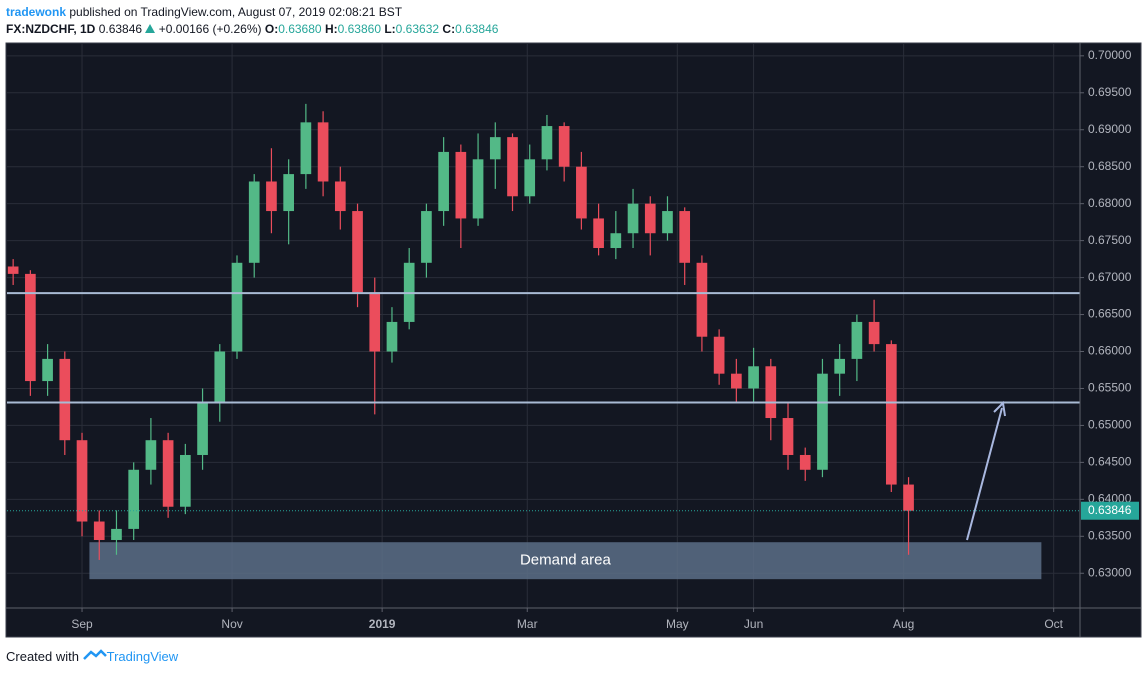 Image resolution: width=1147 pixels, height=674 pixels. I want to click on arrow, so click(984, 474).